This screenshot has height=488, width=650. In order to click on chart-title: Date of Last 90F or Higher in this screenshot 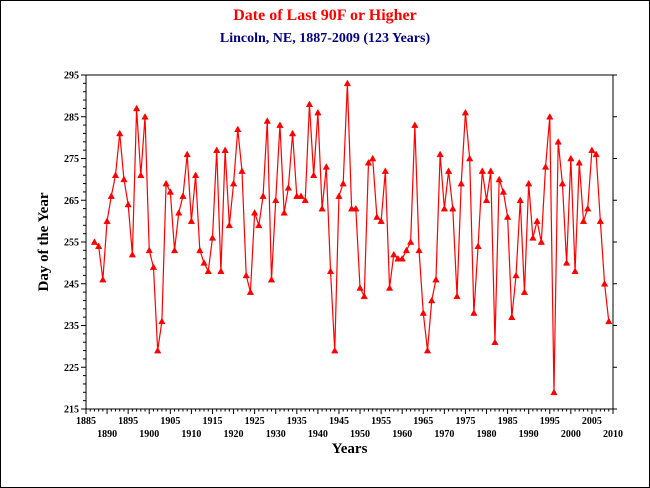, I will do `click(325, 15)`.